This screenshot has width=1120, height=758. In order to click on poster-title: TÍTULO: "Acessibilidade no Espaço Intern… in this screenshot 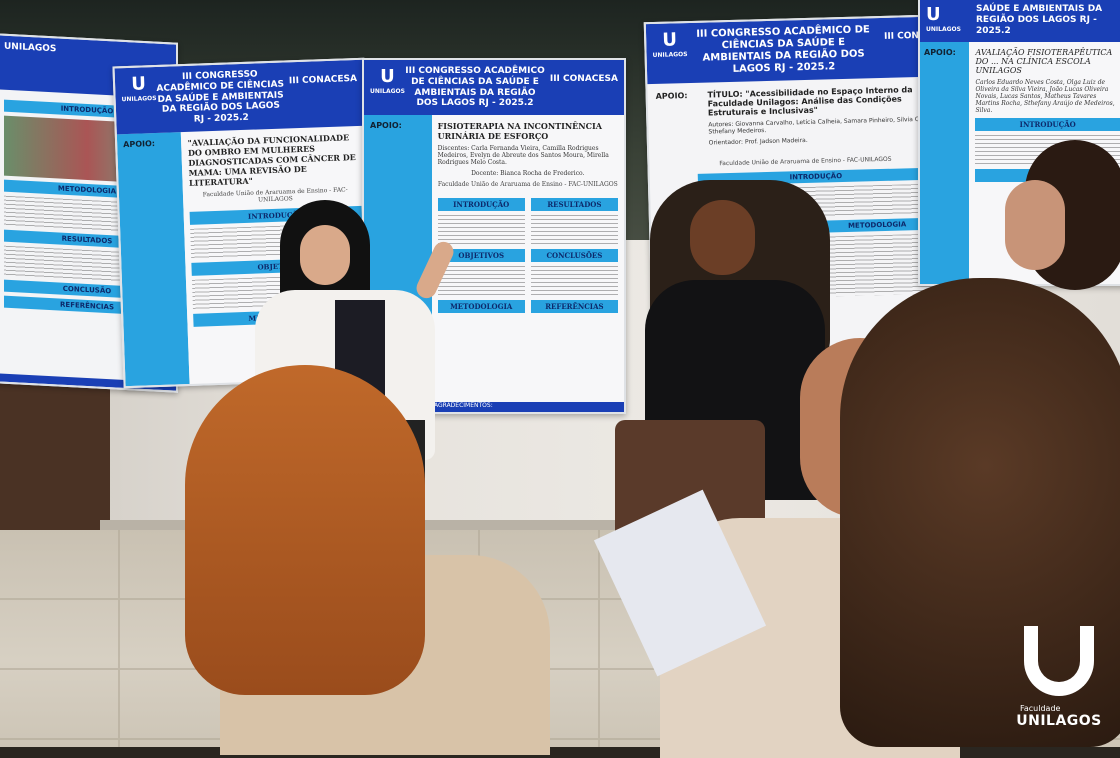, I will do `click(810, 101)`.